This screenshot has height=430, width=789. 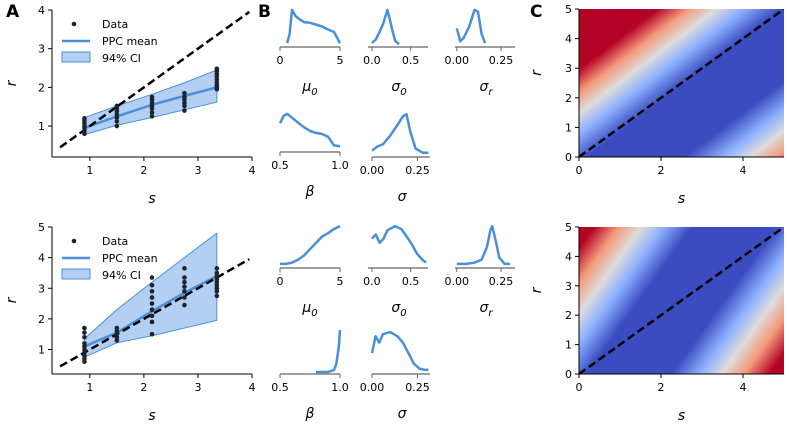 I want to click on x-axis-label: μ0, so click(x=309, y=88).